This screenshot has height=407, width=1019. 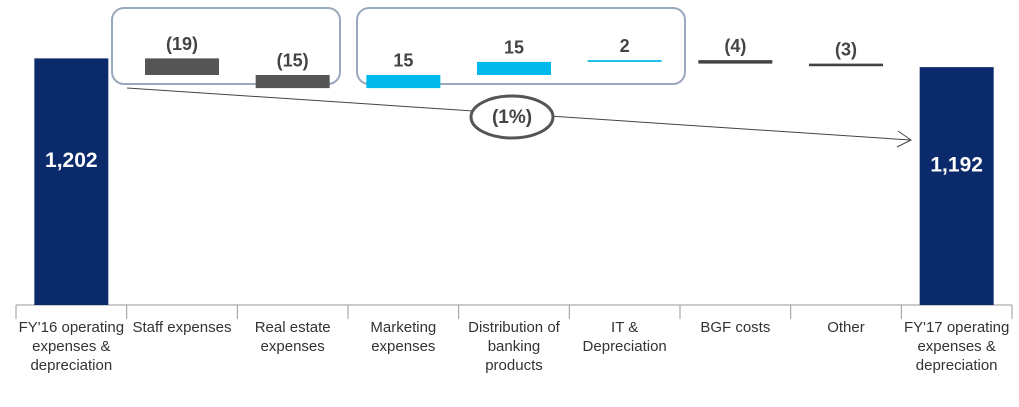 What do you see at coordinates (293, 61) in the screenshot?
I see `value-label: (15)` at bounding box center [293, 61].